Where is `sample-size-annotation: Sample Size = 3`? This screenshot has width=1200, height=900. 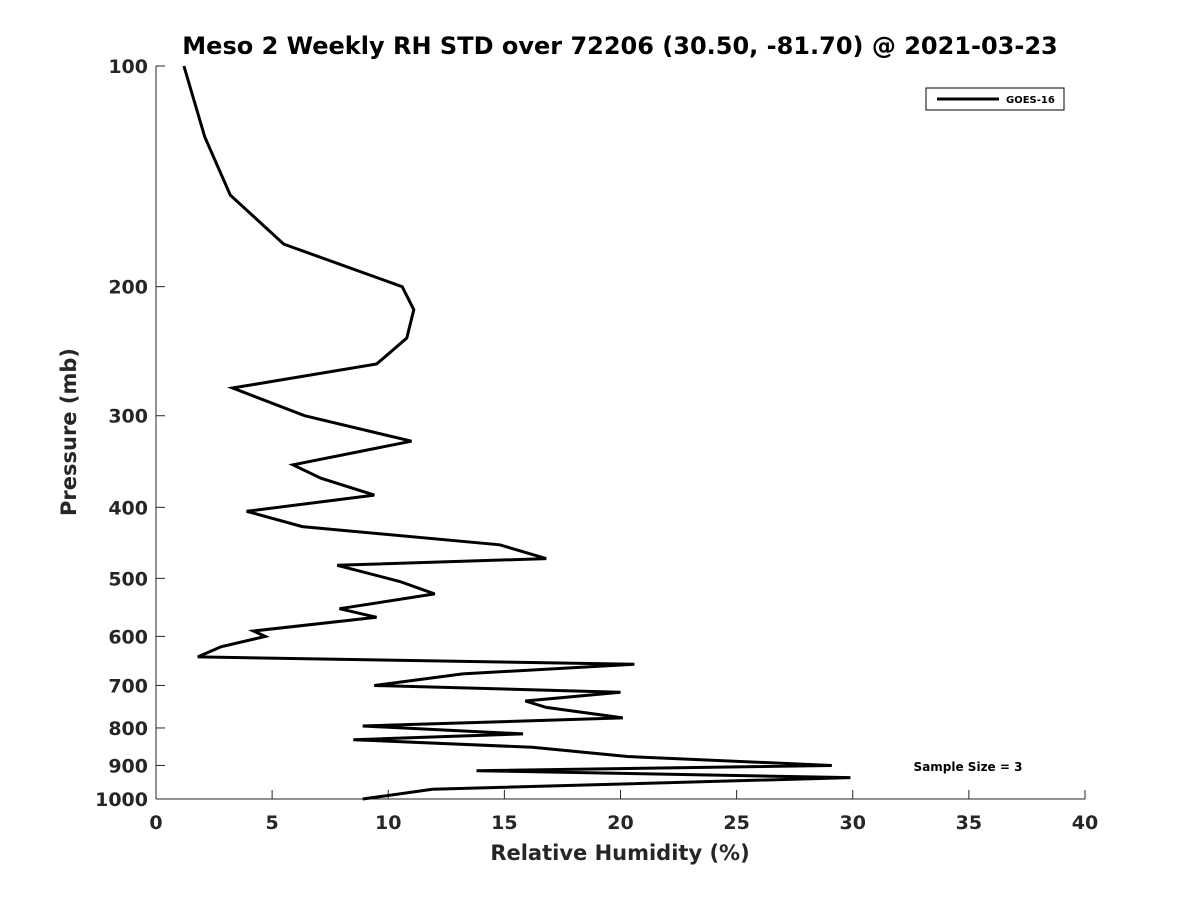
sample-size-annotation: Sample Size = 3 is located at coordinates (968, 767).